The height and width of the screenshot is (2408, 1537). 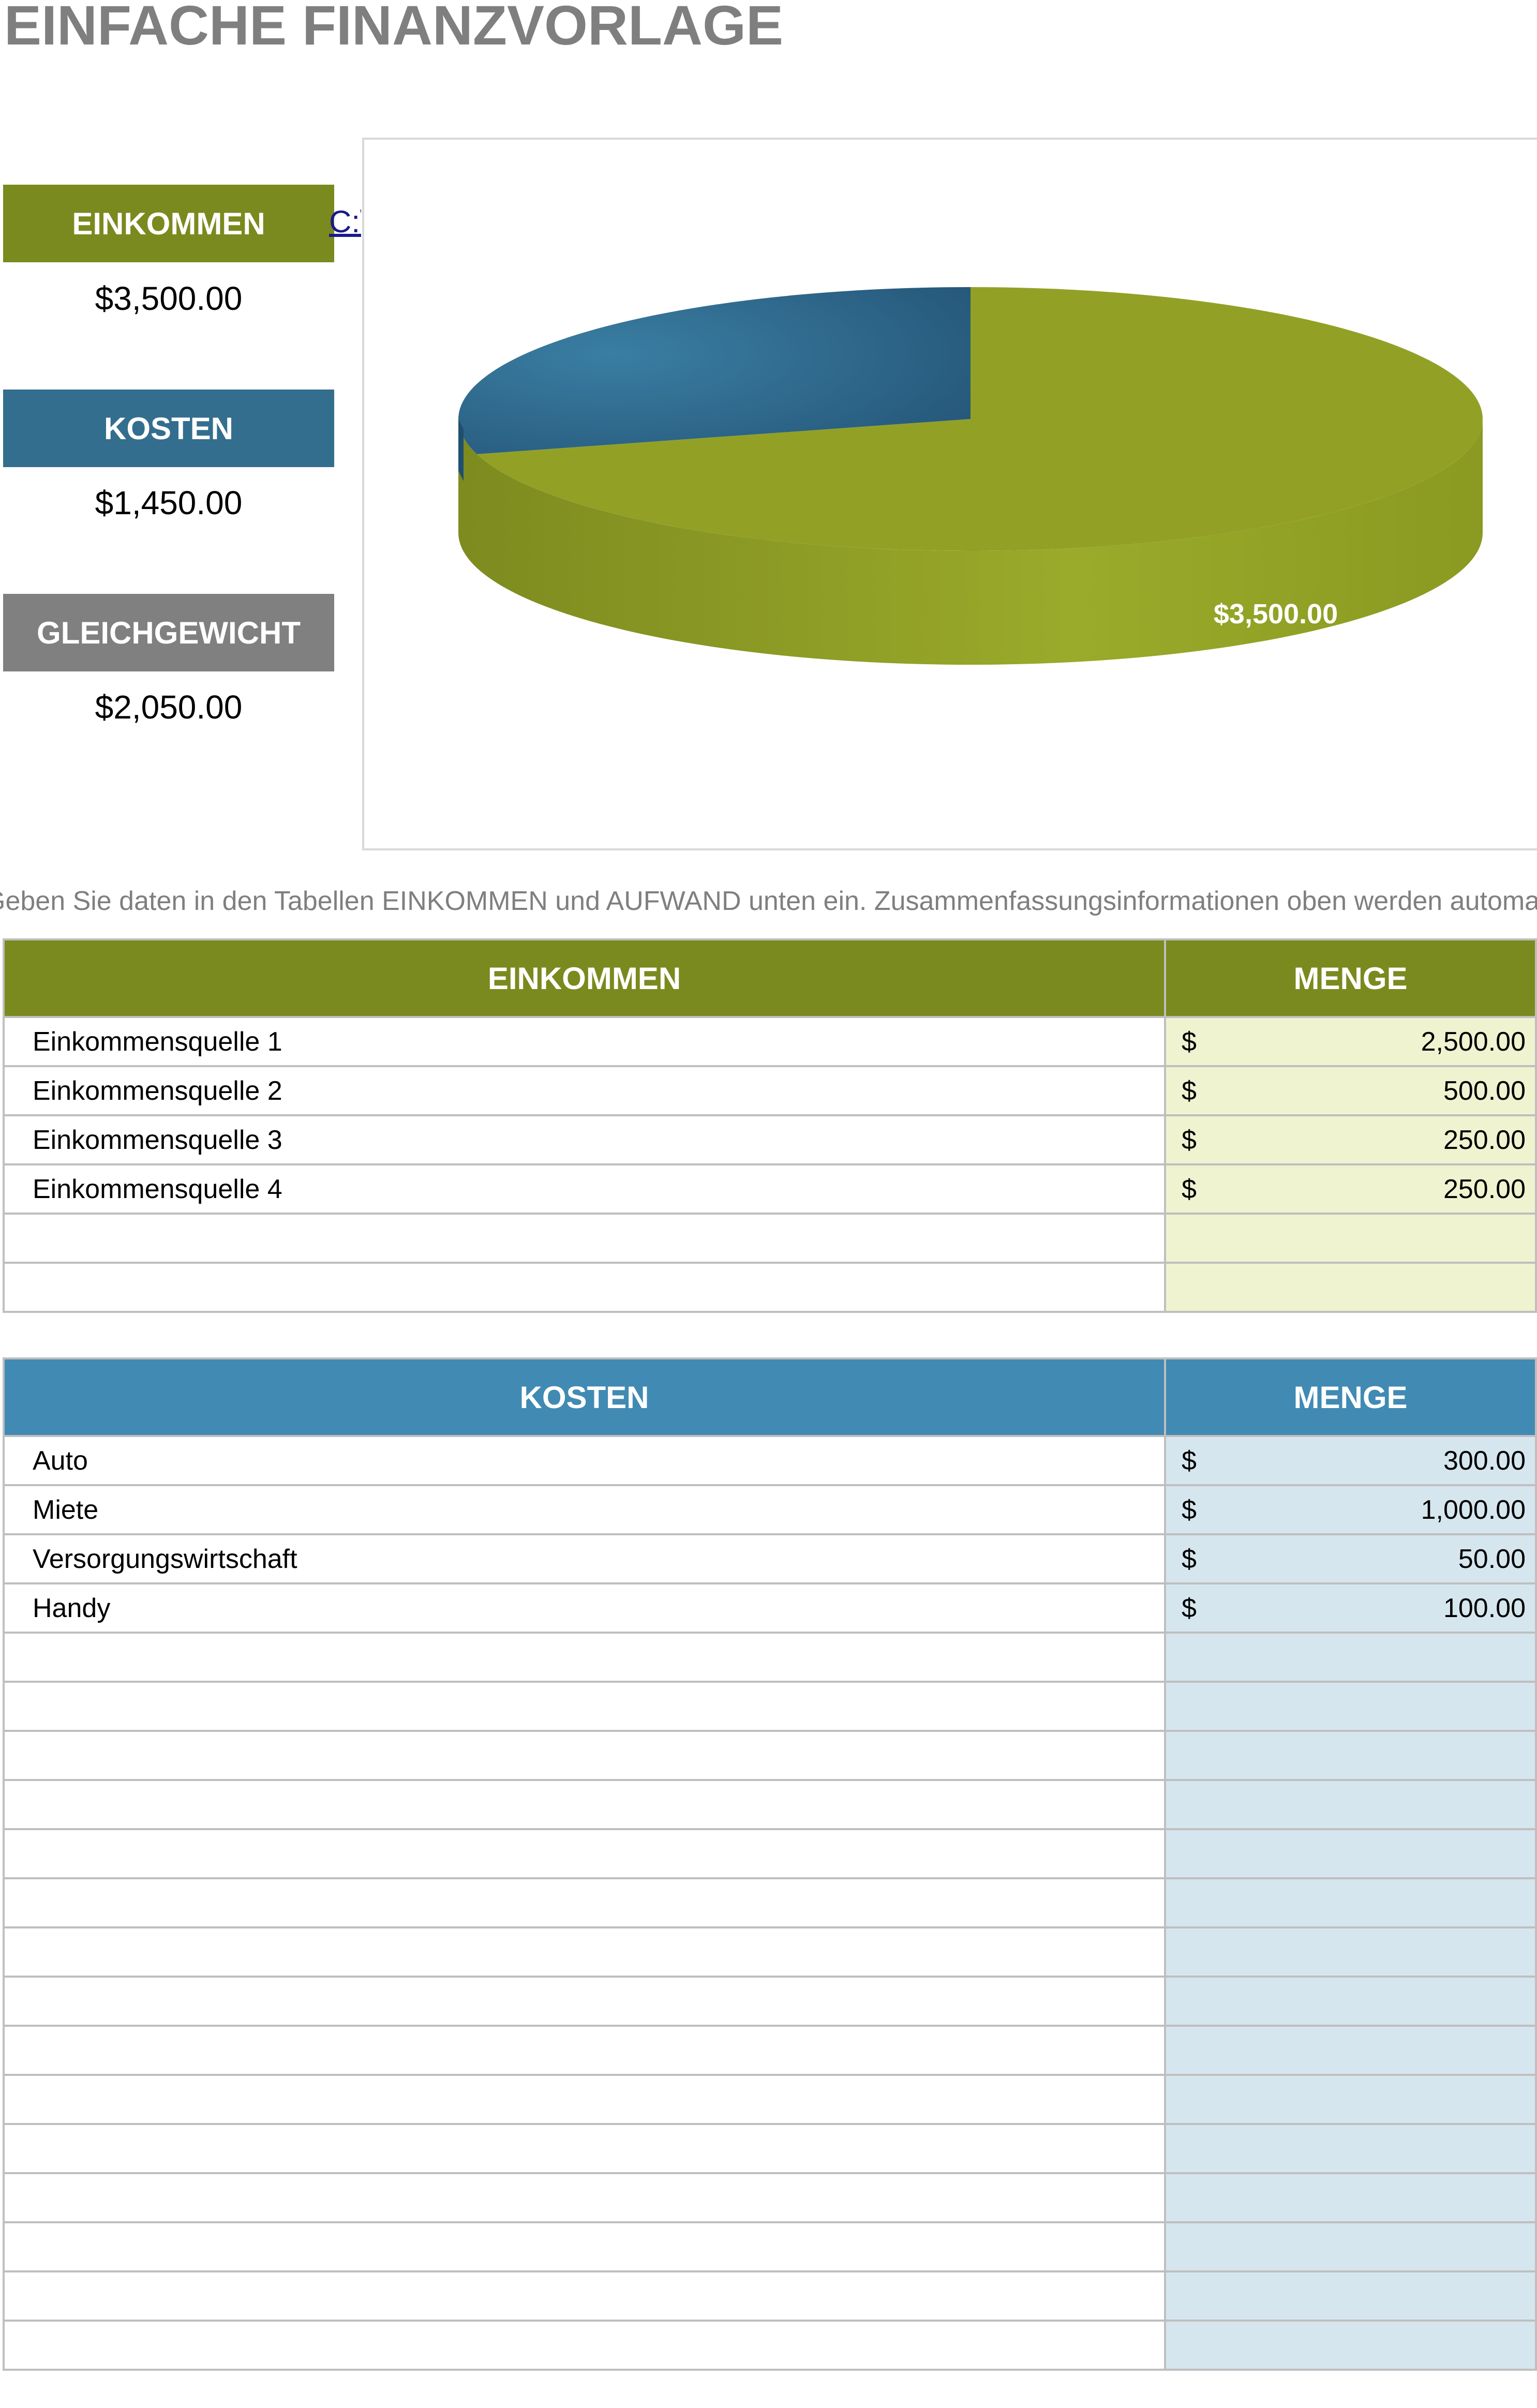 What do you see at coordinates (584, 1091) in the screenshot?
I see `income-name-cell: Einkommensquelle 2` at bounding box center [584, 1091].